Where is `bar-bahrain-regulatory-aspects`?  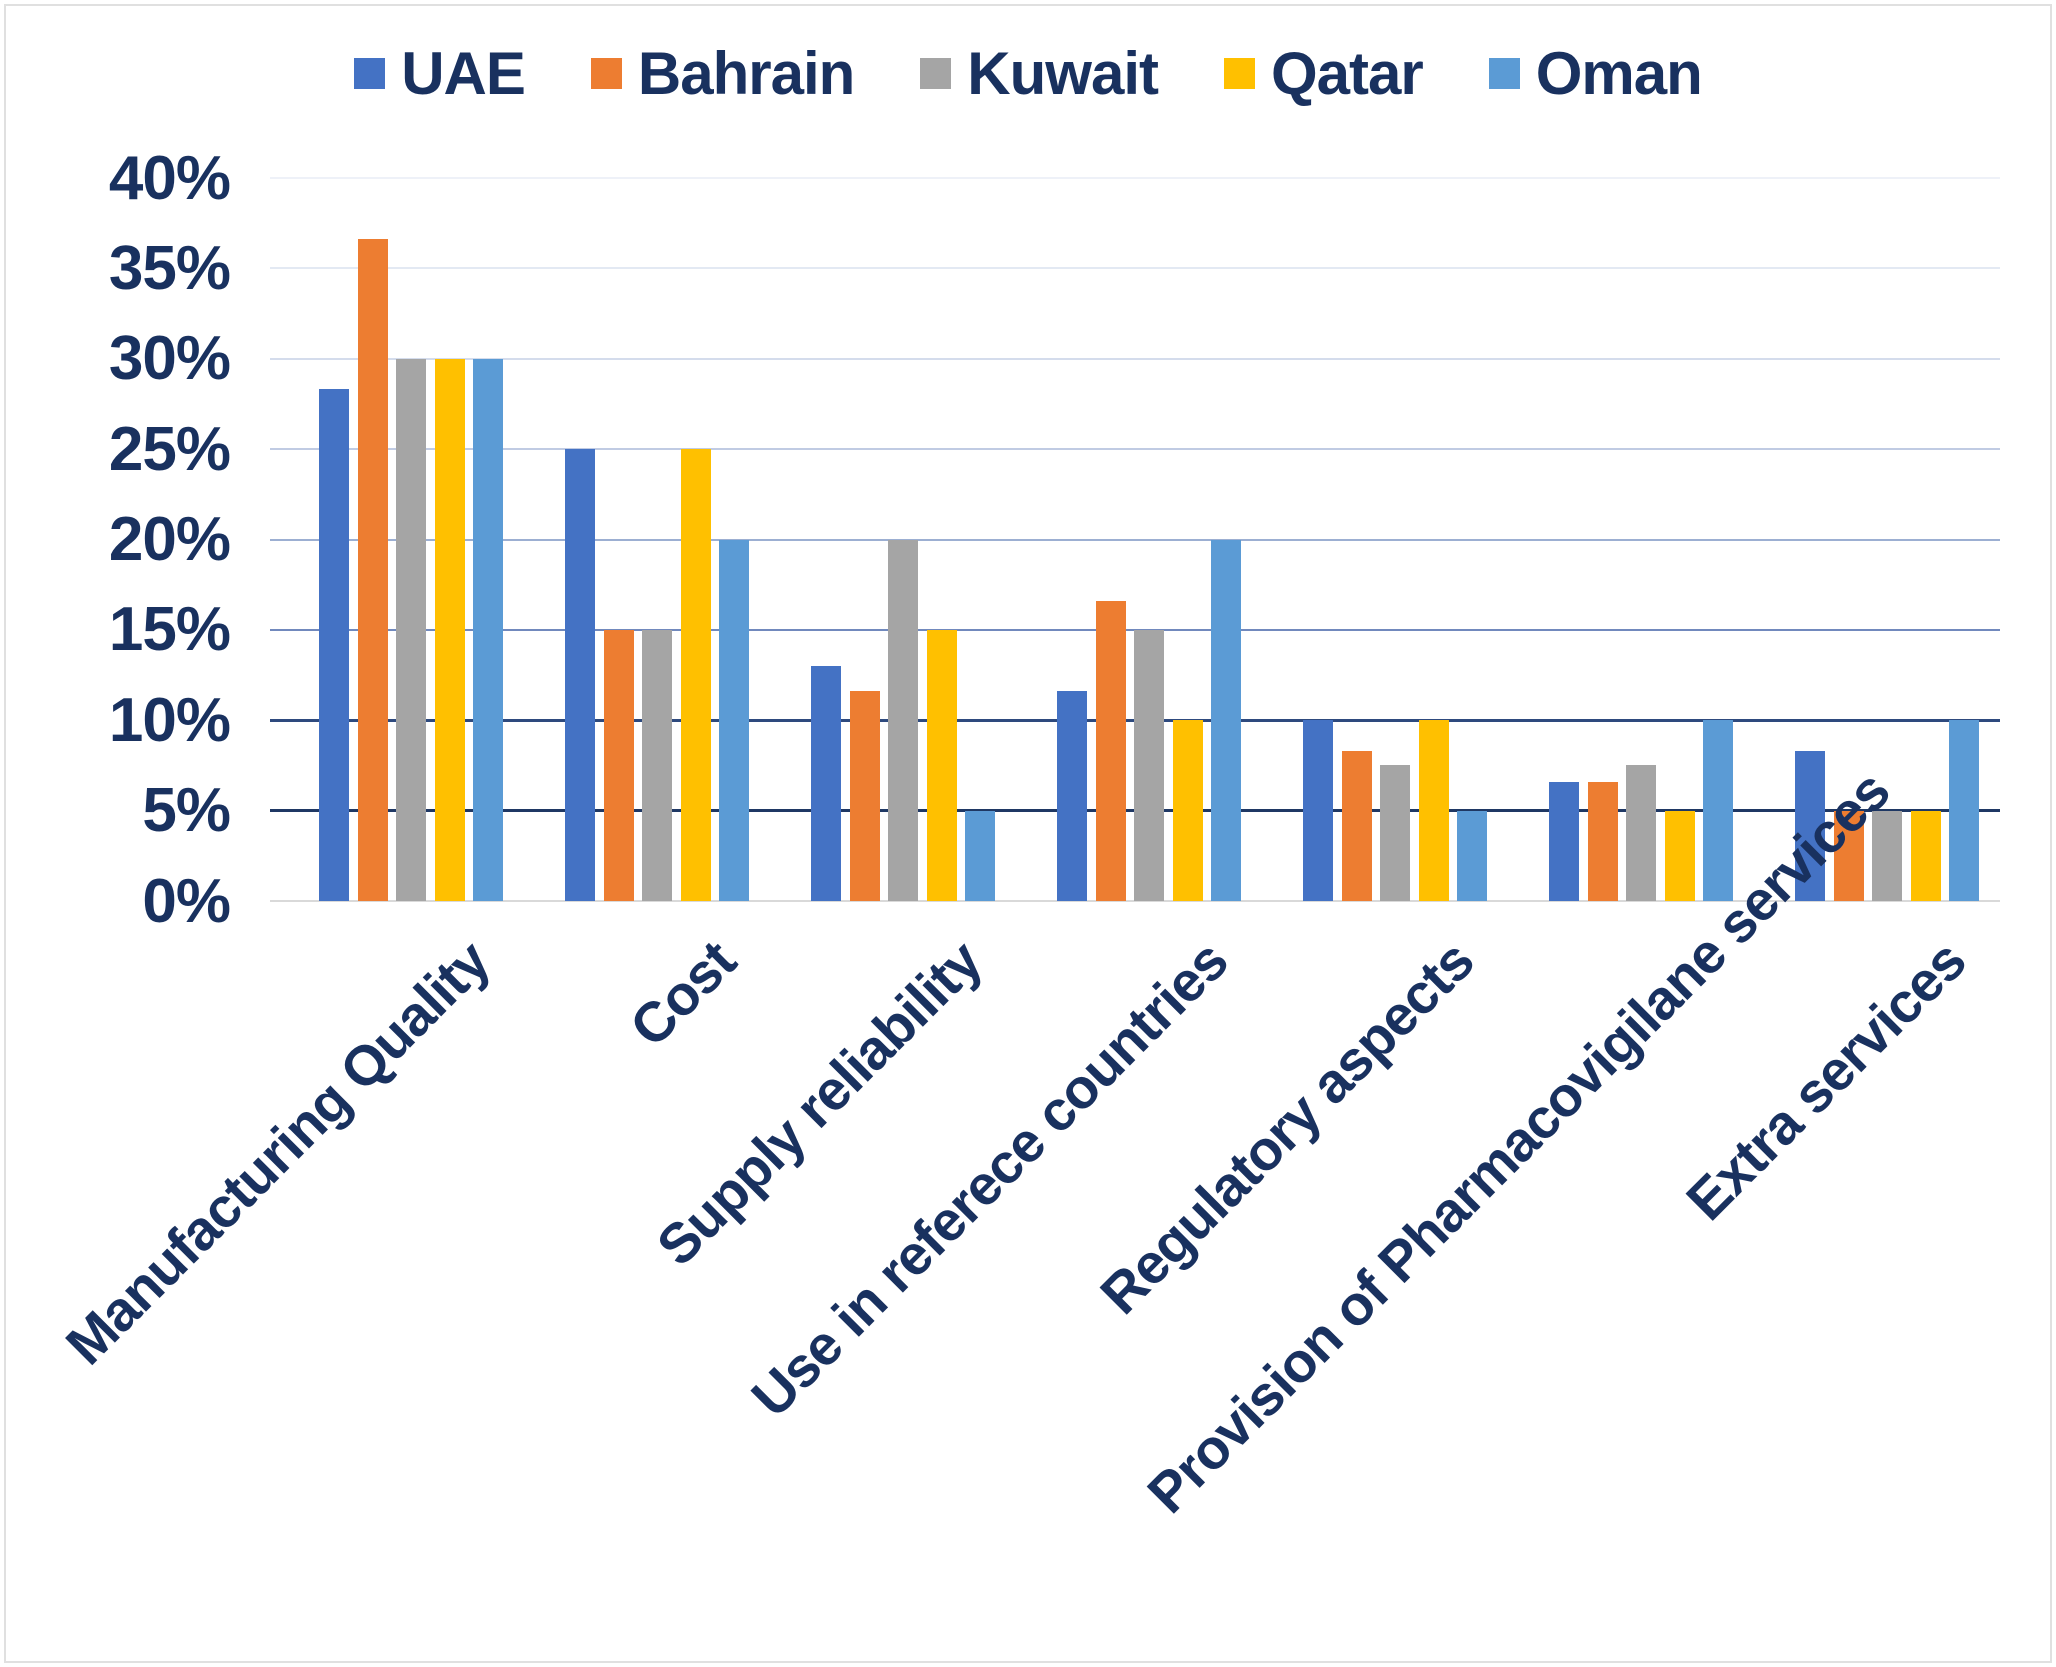
bar-bahrain-regulatory-aspects is located at coordinates (1356, 825).